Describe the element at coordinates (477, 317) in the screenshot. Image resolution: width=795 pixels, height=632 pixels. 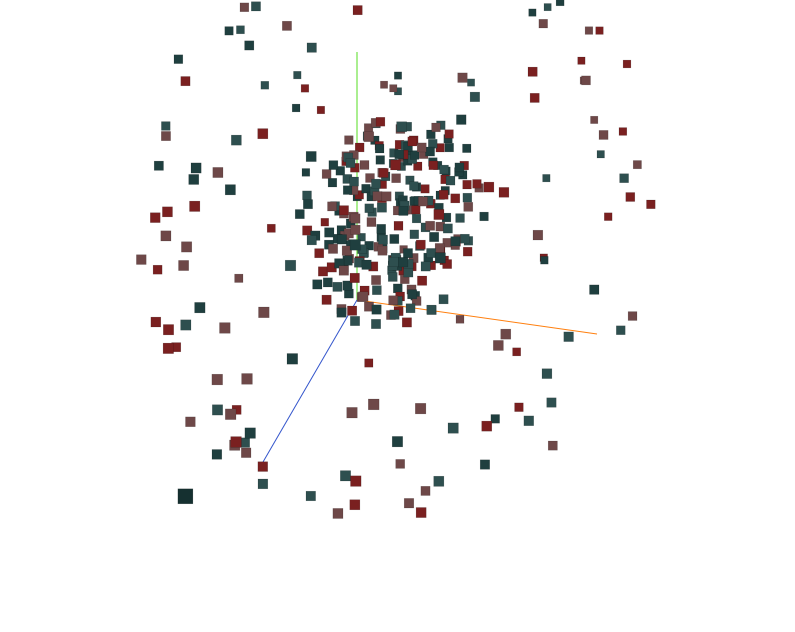
I see `x-axis-line` at that location.